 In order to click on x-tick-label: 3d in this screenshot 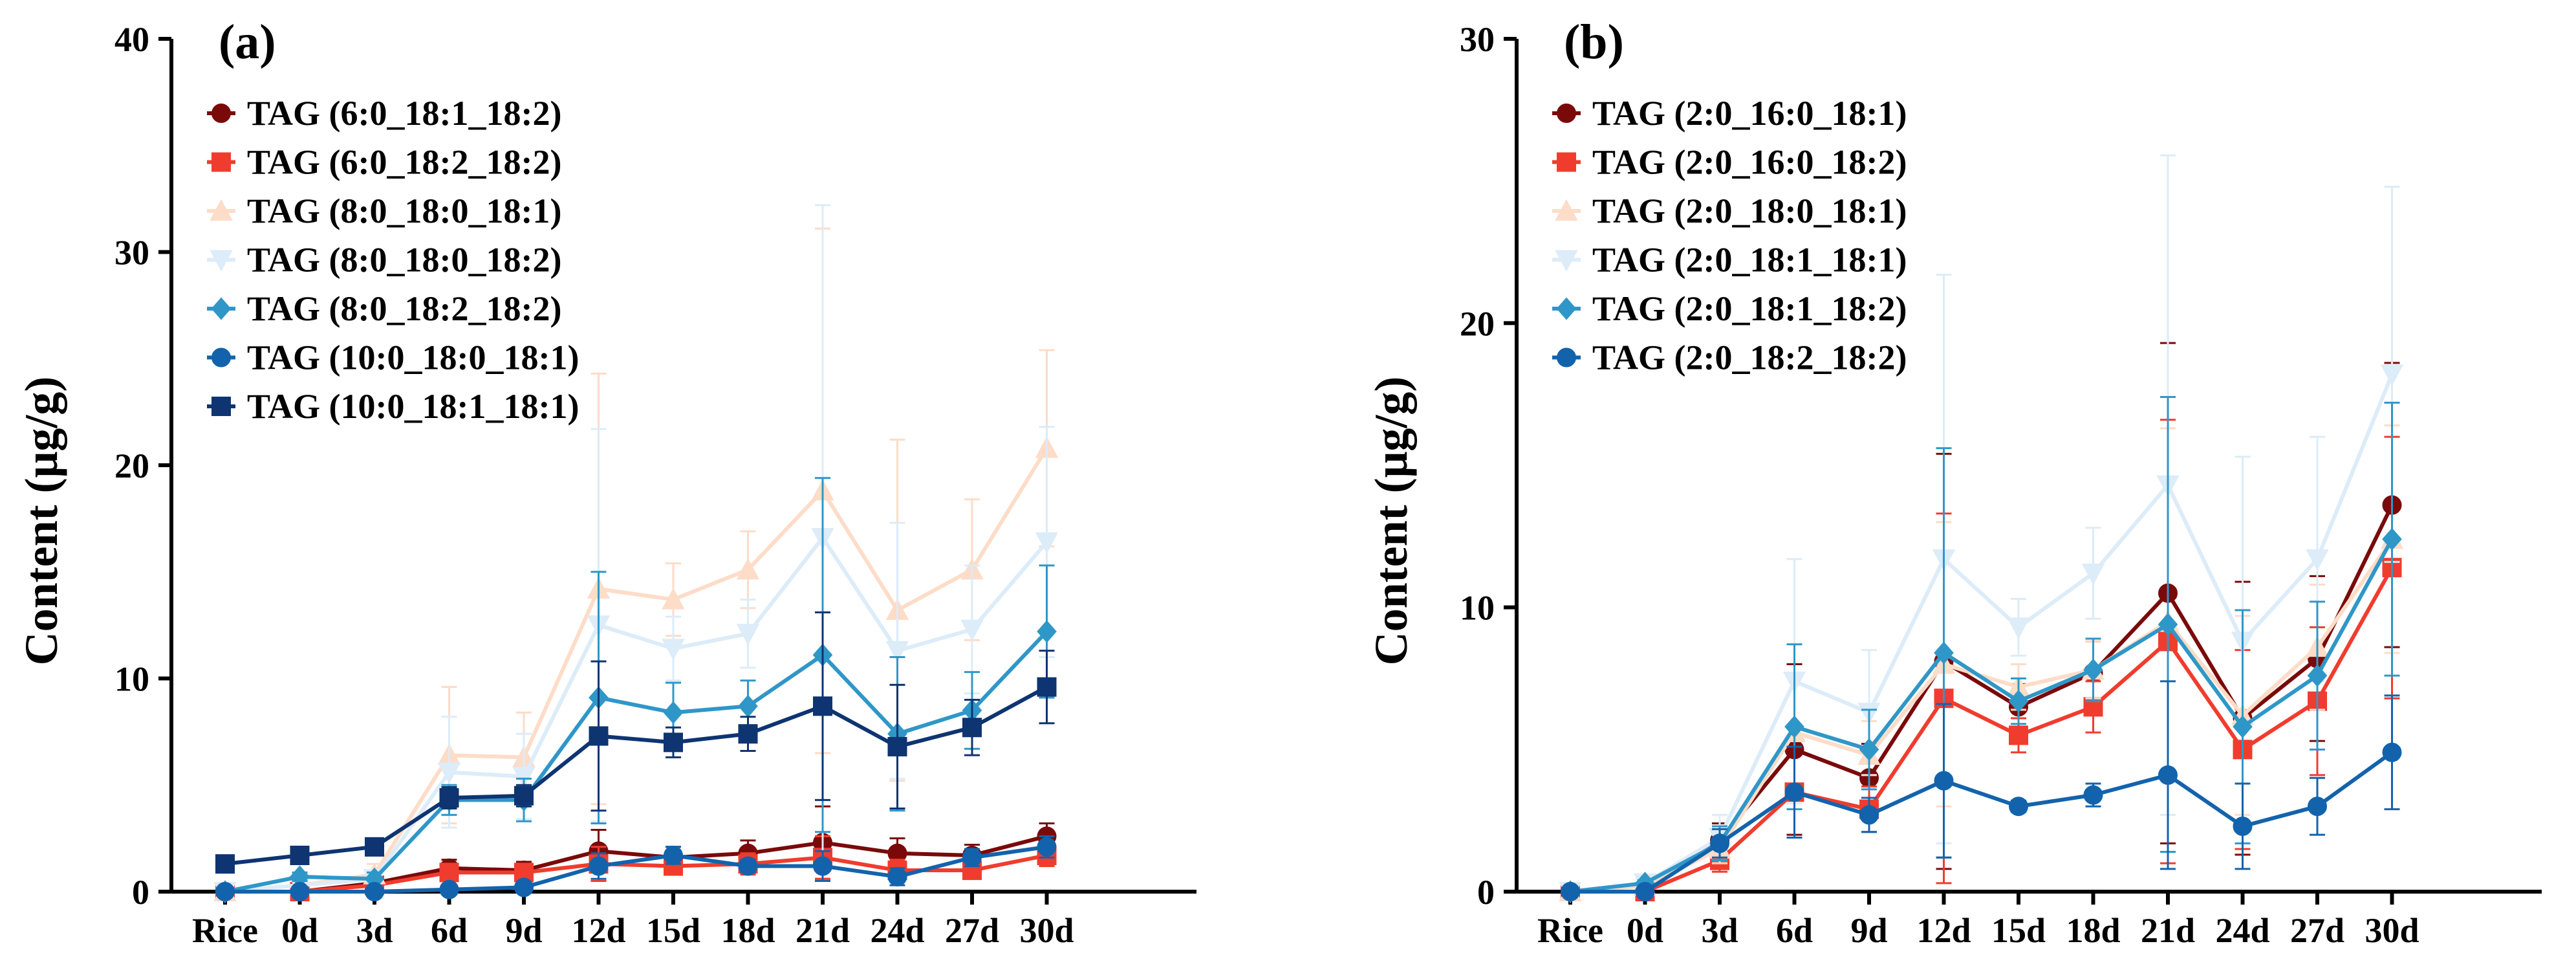, I will do `click(375, 930)`.